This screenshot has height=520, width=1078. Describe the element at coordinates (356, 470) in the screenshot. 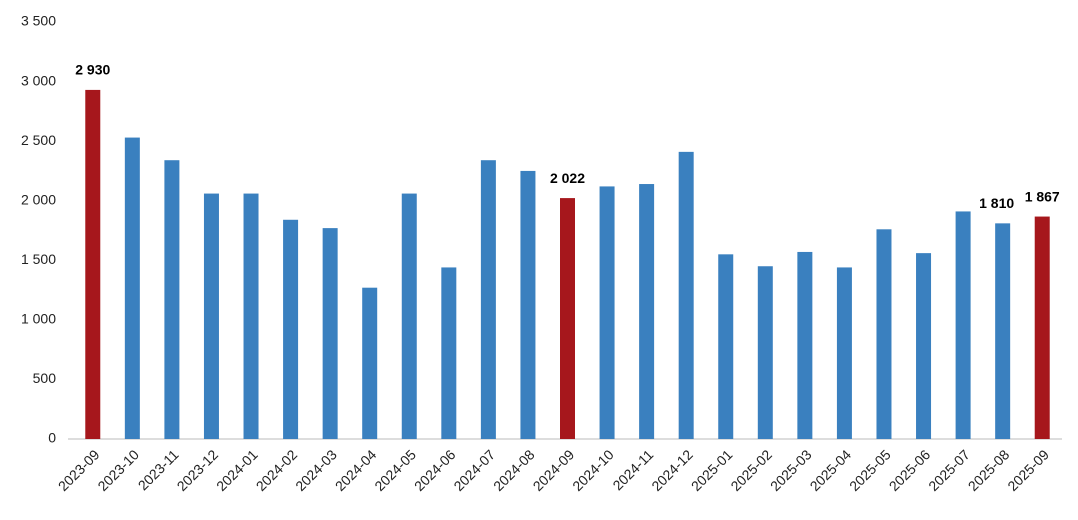

I see `x-tick-label: 2024-04` at that location.